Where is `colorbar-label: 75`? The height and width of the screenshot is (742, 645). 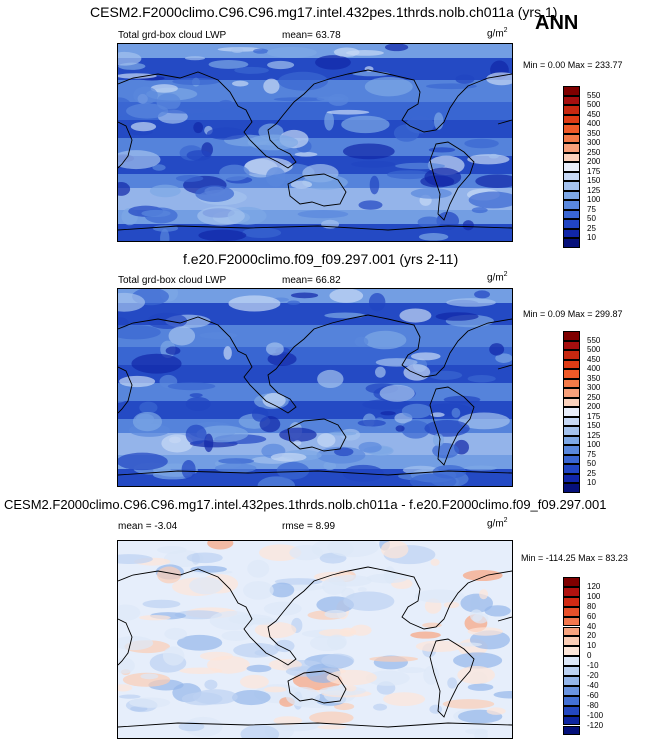 colorbar-label: 75 is located at coordinates (591, 209).